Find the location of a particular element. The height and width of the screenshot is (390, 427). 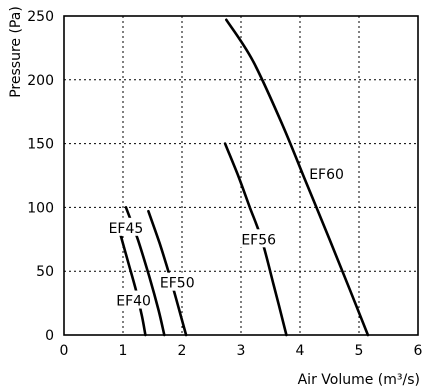

x-tick-labels: 0 1 2 3 4 5 6 is located at coordinates (241, 351).